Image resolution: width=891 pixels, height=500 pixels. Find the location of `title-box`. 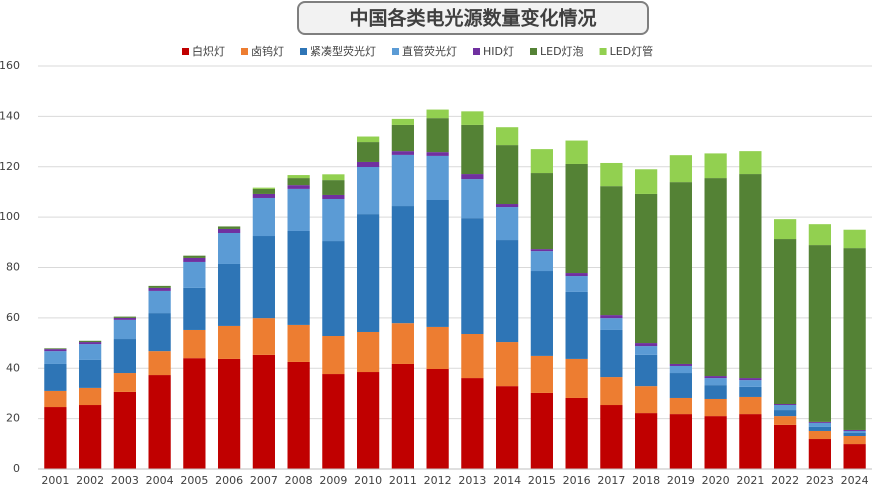

title-box is located at coordinates (473, 18).